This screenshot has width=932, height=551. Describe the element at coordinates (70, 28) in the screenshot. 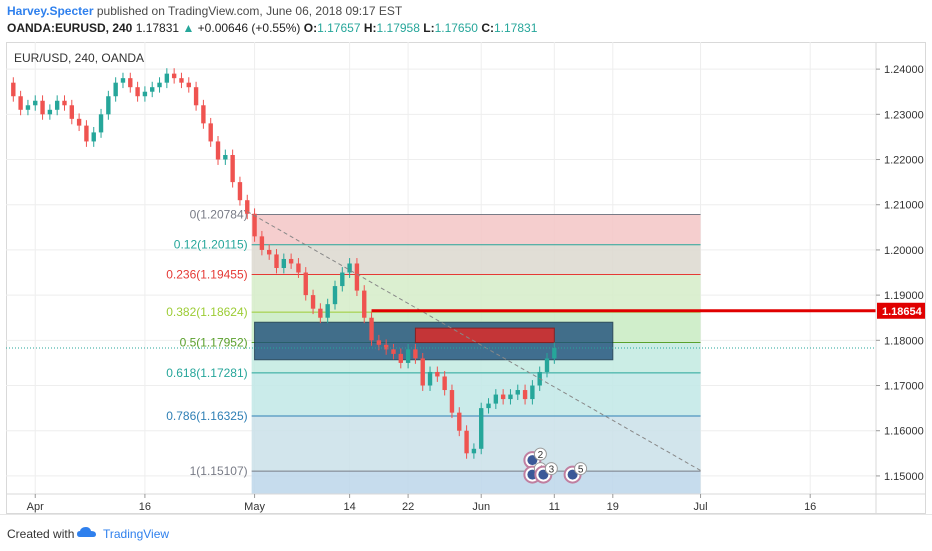

I see `symbol-label: OANDA:EURUSD, 240` at that location.